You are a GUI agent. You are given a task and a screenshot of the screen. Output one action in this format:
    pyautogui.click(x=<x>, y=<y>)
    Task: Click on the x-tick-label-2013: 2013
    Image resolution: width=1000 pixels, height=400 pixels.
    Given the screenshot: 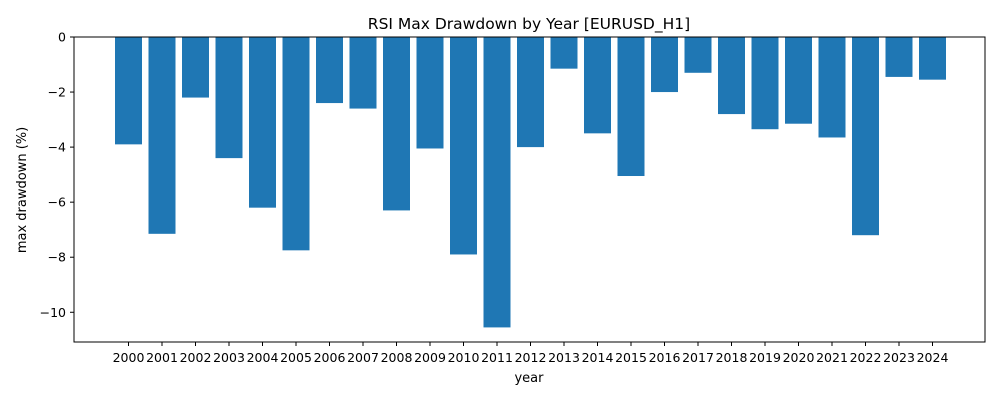 What is the action you would take?
    pyautogui.click(x=564, y=357)
    